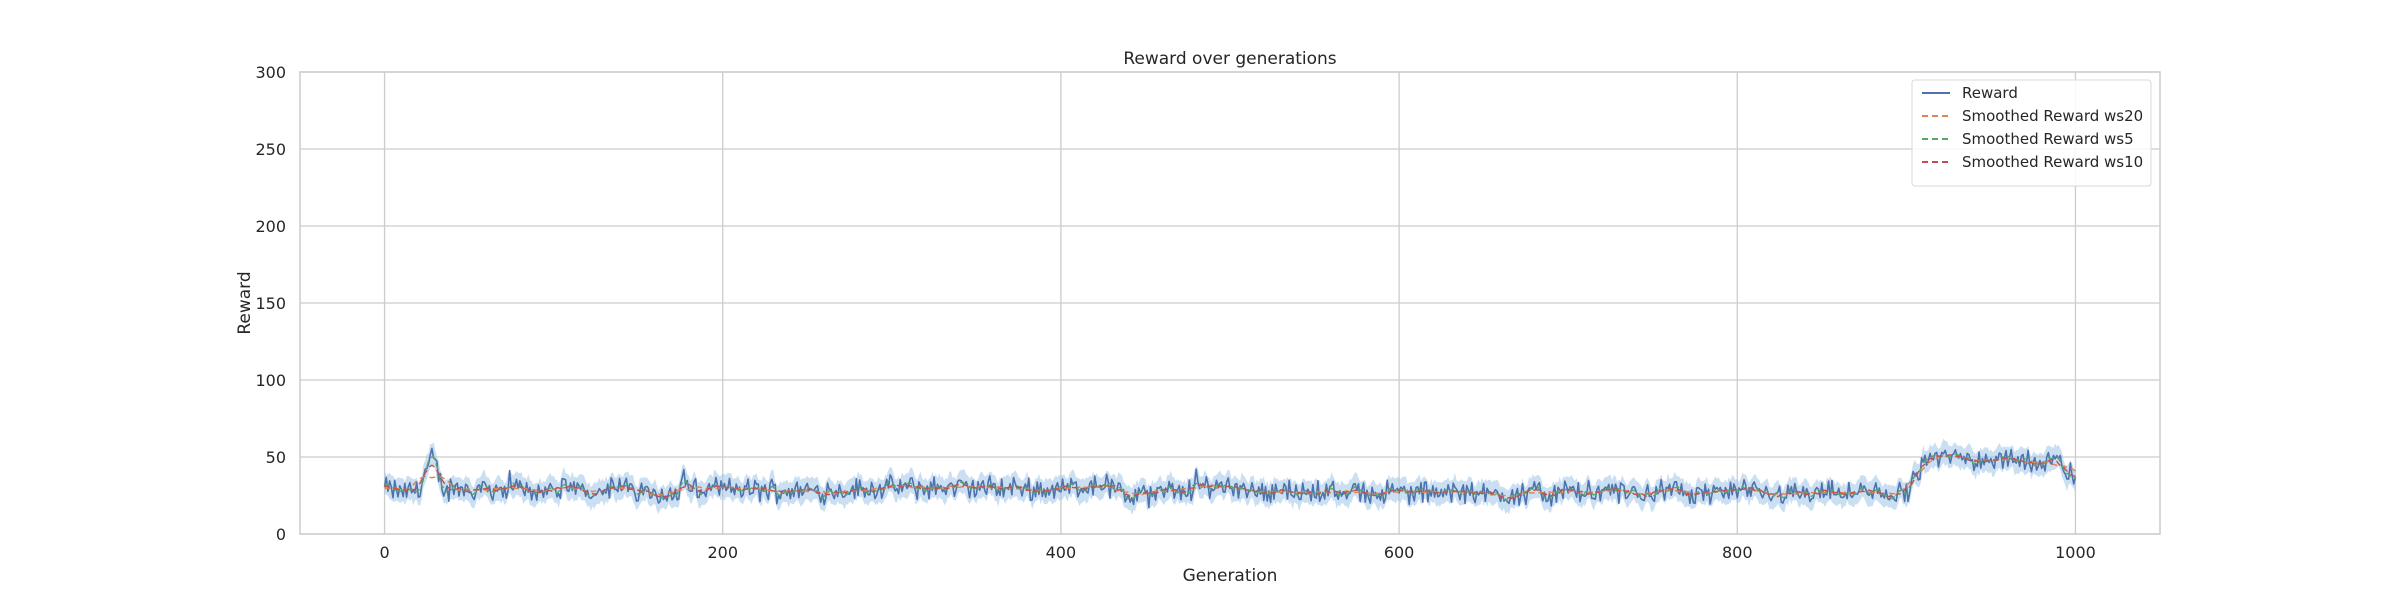 The width and height of the screenshot is (2400, 600). I want to click on y-tick-label: 300, so click(270, 72).